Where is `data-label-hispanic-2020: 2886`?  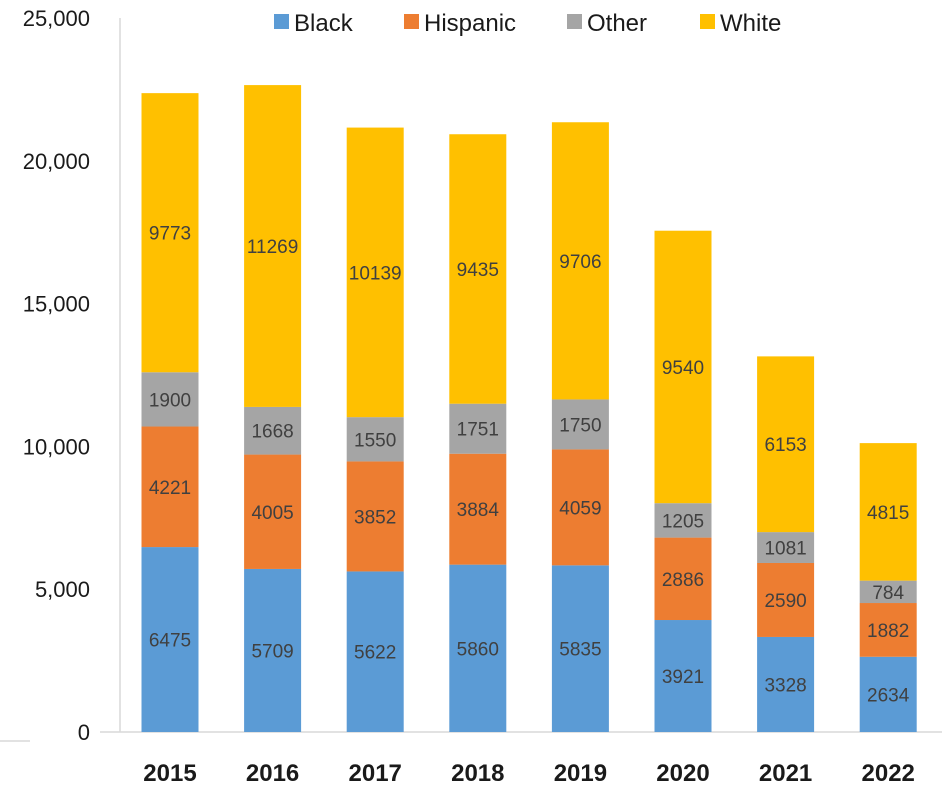 data-label-hispanic-2020: 2886 is located at coordinates (683, 580).